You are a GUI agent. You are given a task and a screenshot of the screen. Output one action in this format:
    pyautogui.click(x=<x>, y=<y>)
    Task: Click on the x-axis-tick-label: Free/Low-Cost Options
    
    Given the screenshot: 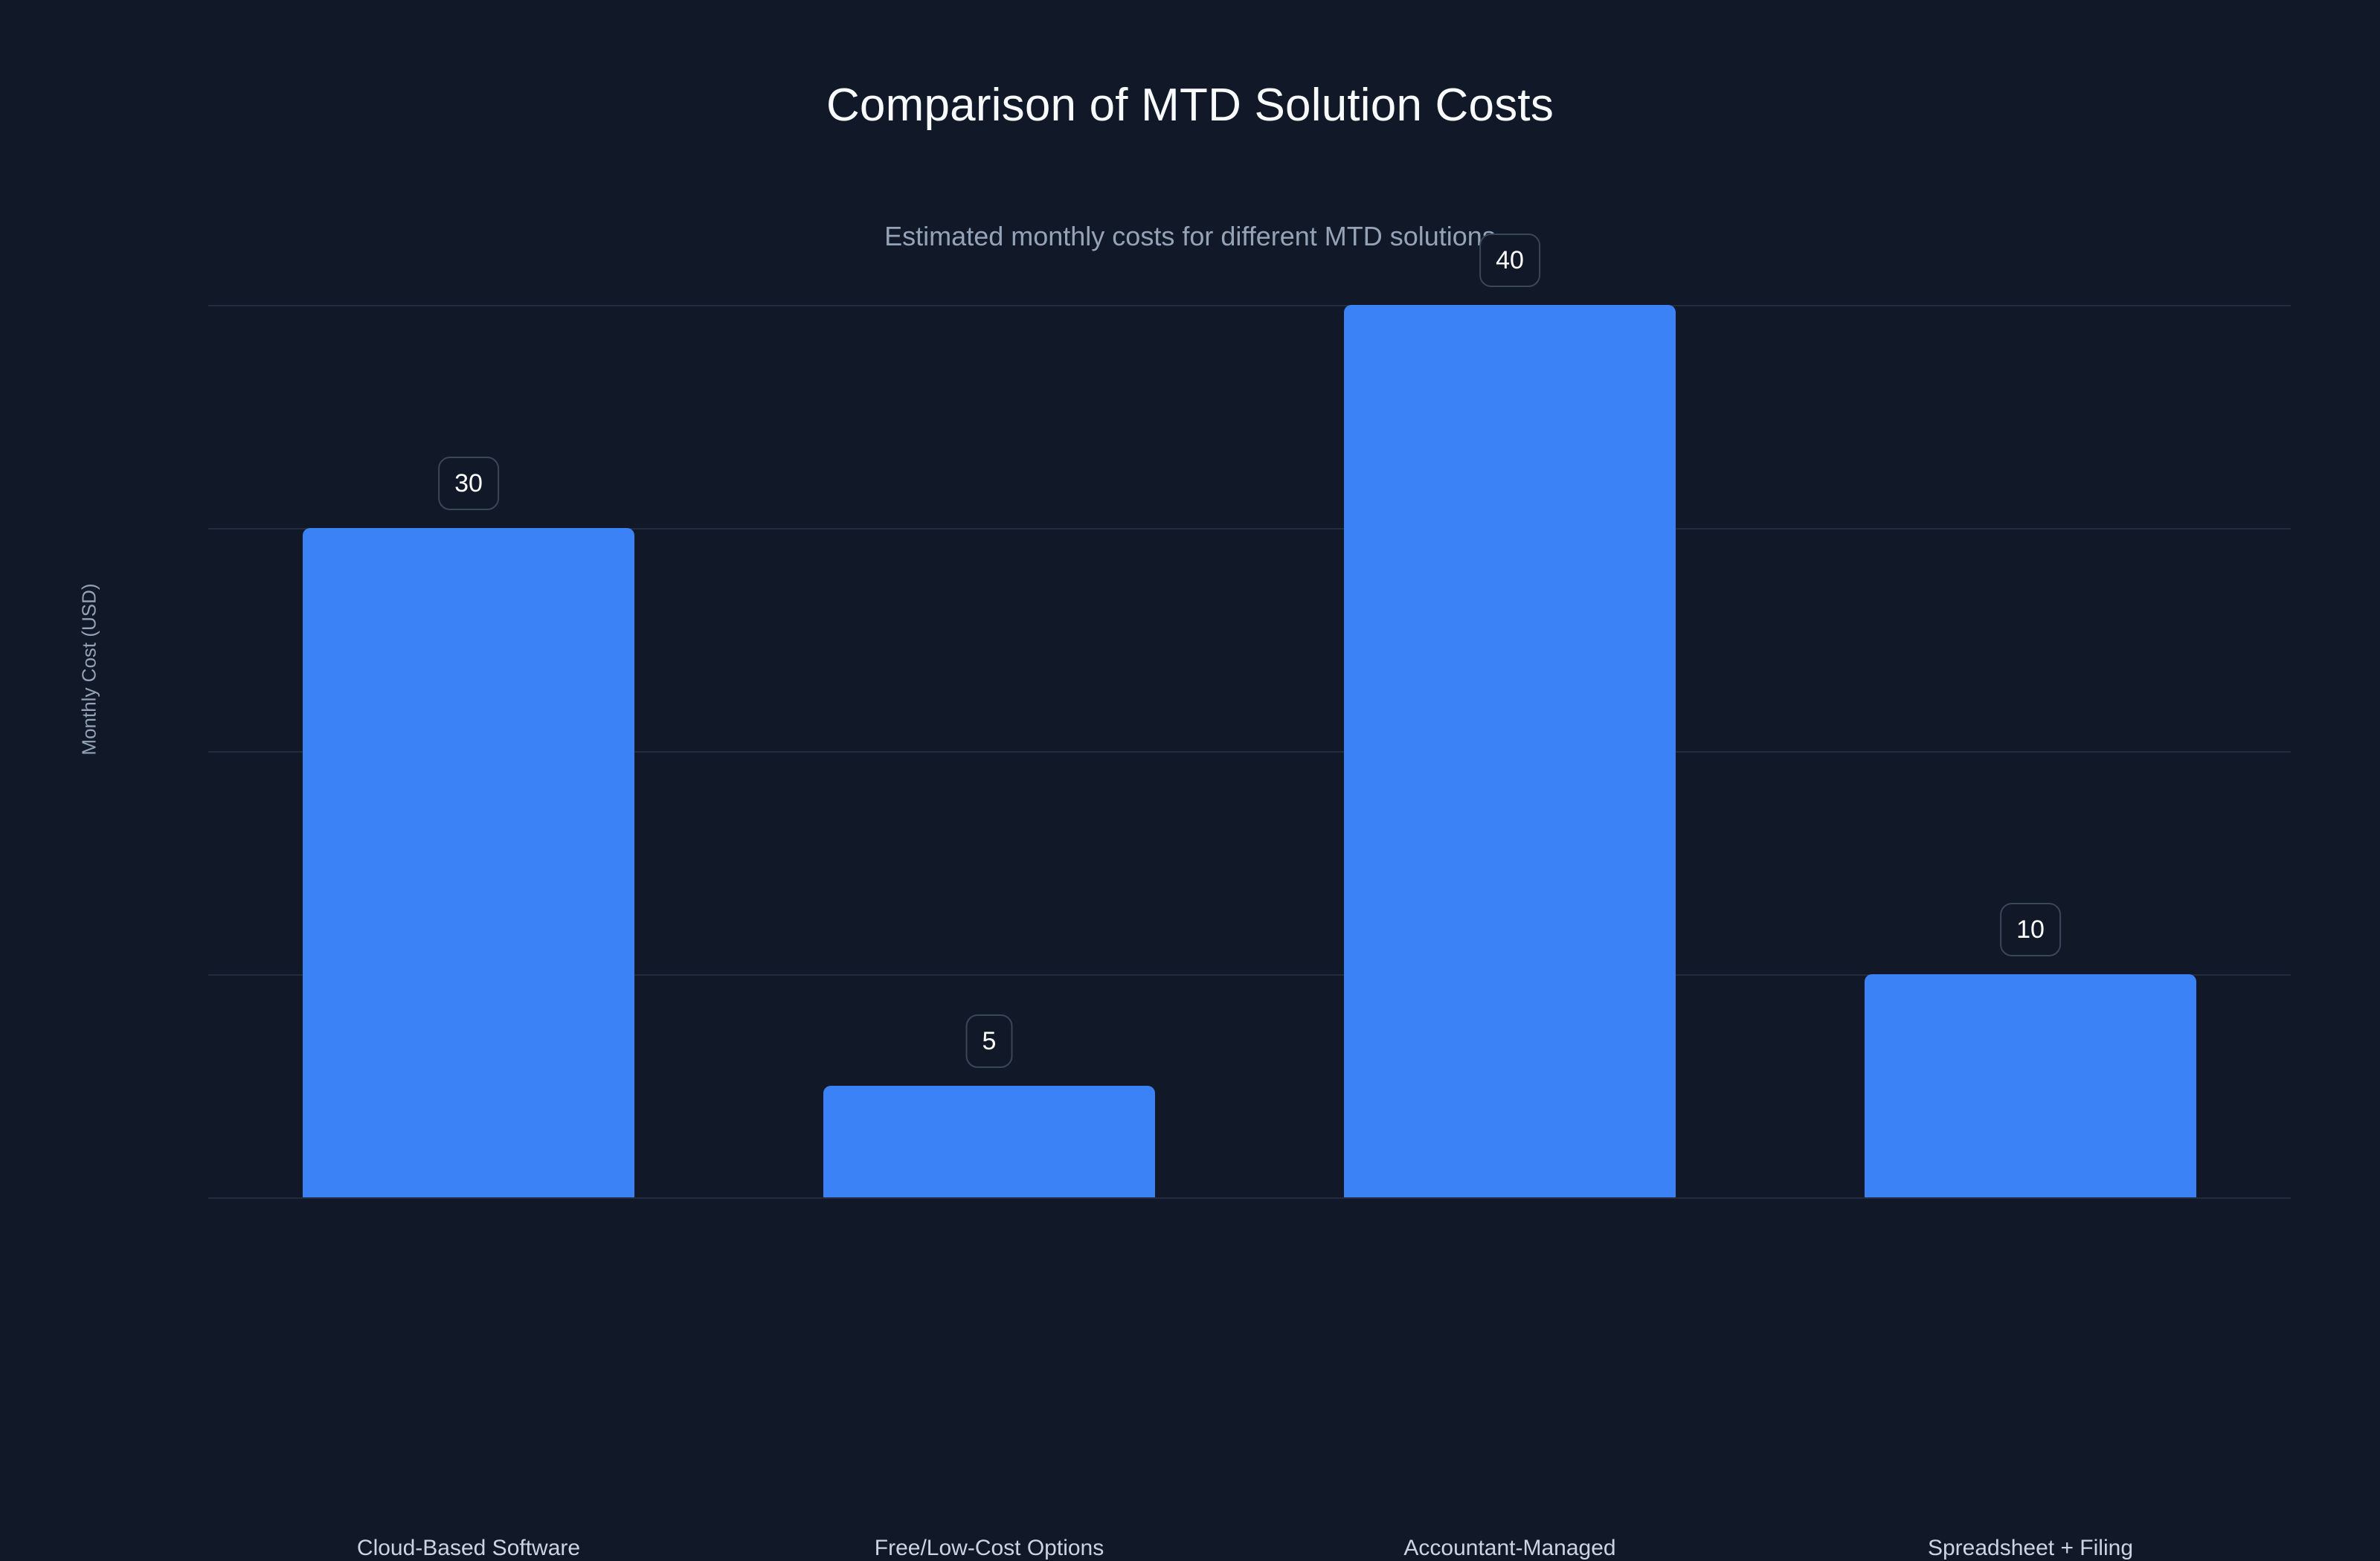 What is the action you would take?
    pyautogui.click(x=989, y=1548)
    